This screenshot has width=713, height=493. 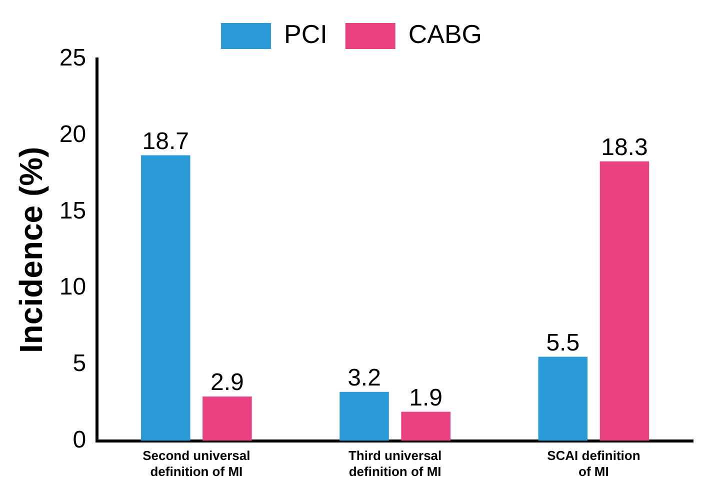 I want to click on y-tick-label: 10, so click(x=72, y=287).